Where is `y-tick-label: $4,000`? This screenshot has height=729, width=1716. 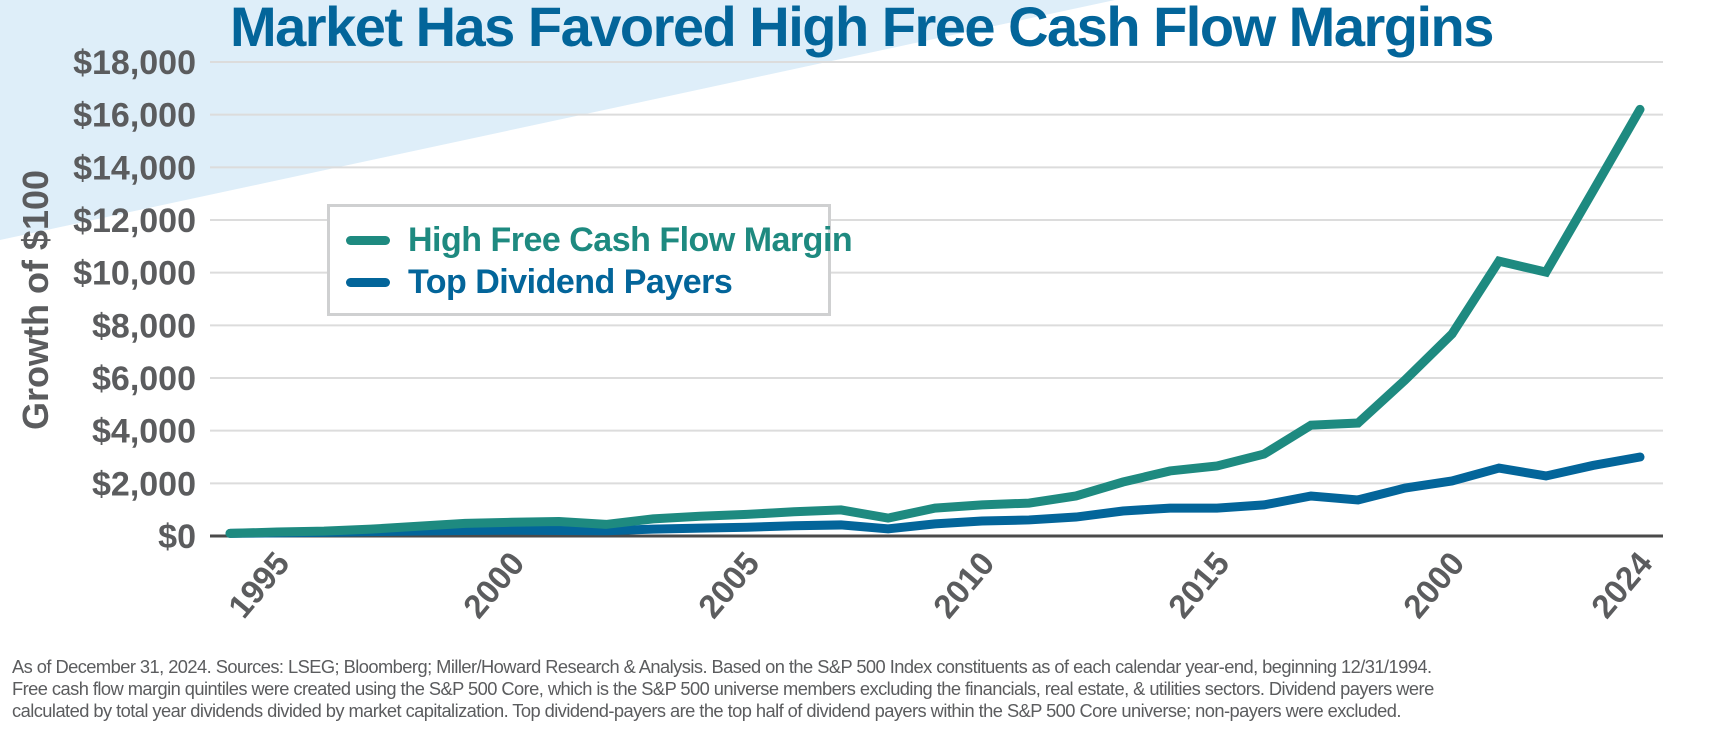
y-tick-label: $4,000 is located at coordinates (144, 432).